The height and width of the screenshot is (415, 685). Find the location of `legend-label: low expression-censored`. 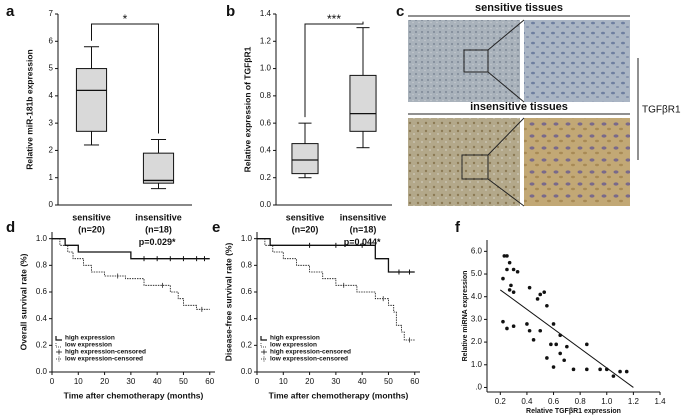

legend-label: low expression-censored is located at coordinates (309, 359).